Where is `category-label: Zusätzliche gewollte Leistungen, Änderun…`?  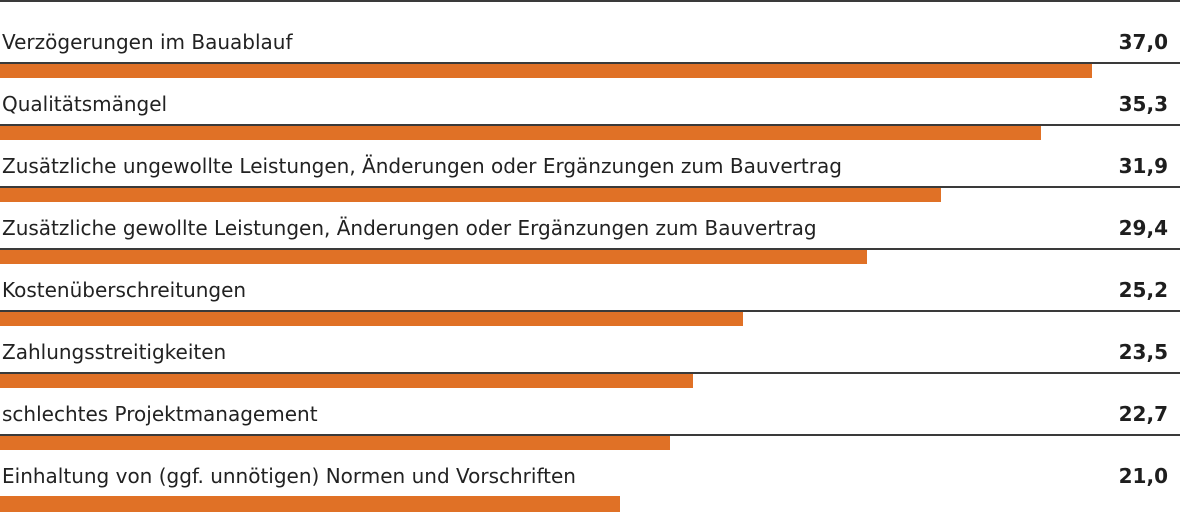
category-label: Zusätzliche gewollte Leistungen, Änderun… is located at coordinates (409, 228).